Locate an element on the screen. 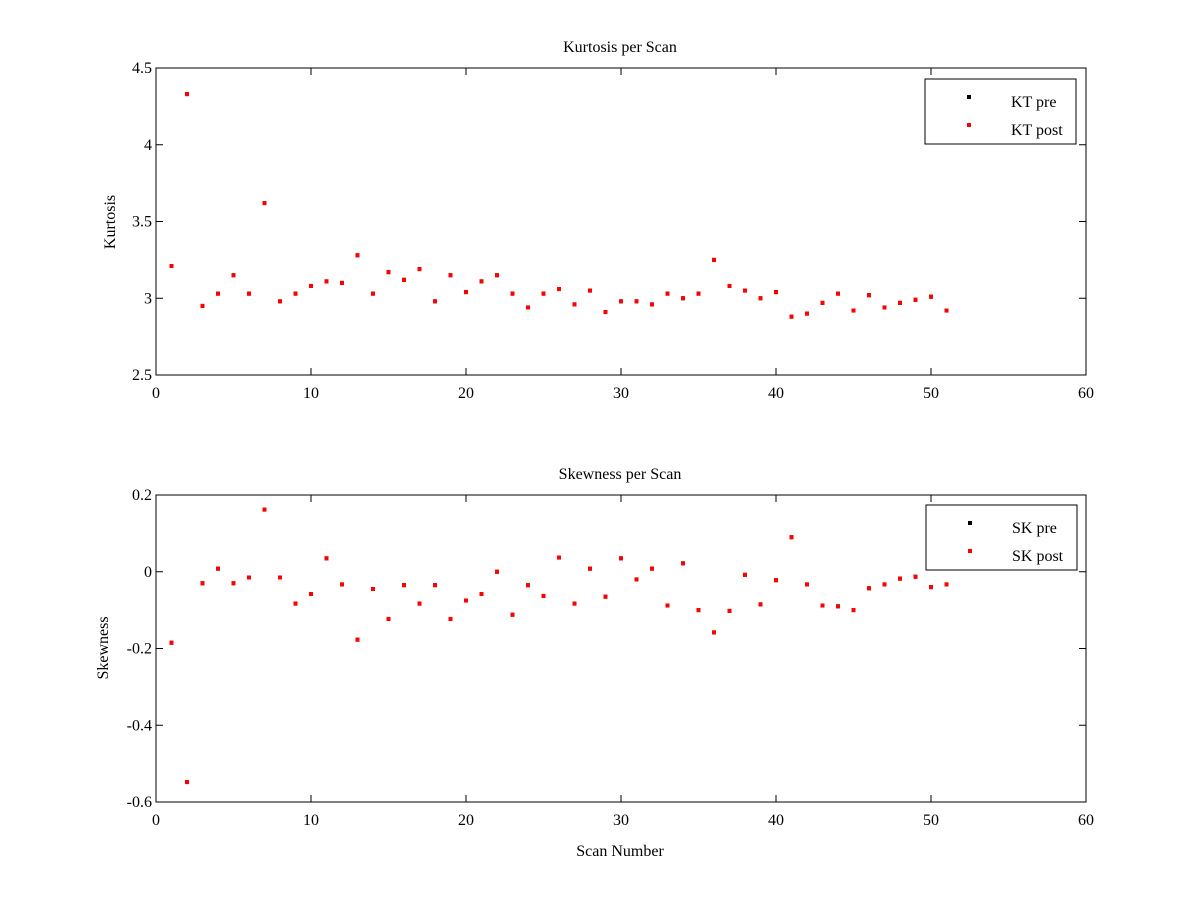  kurtosis-ytick-label: 4 is located at coordinates (148, 145).